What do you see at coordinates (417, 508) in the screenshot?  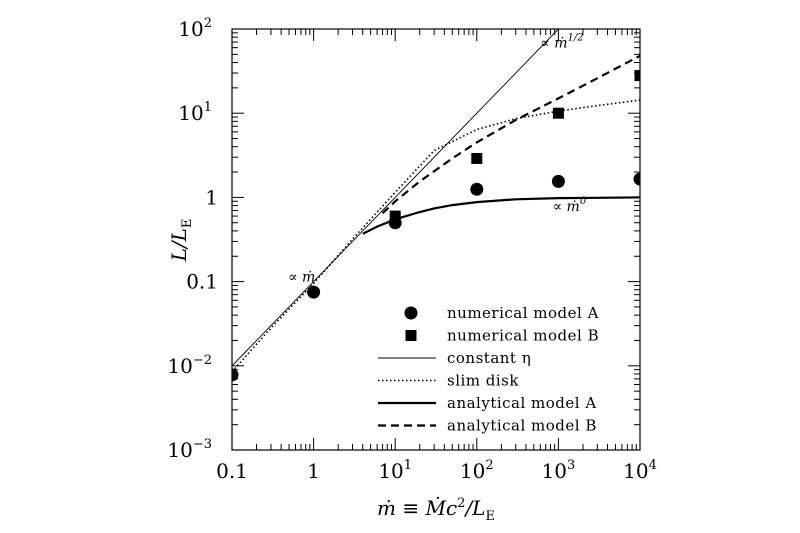 I see `x-axis-title-main: ṁ ≡ Ṁc` at bounding box center [417, 508].